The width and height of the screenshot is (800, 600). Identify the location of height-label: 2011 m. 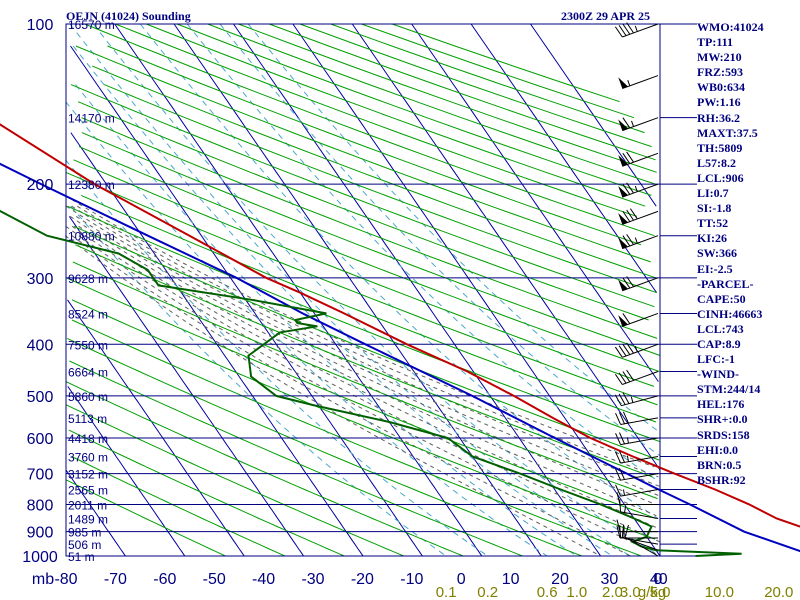
(87, 505).